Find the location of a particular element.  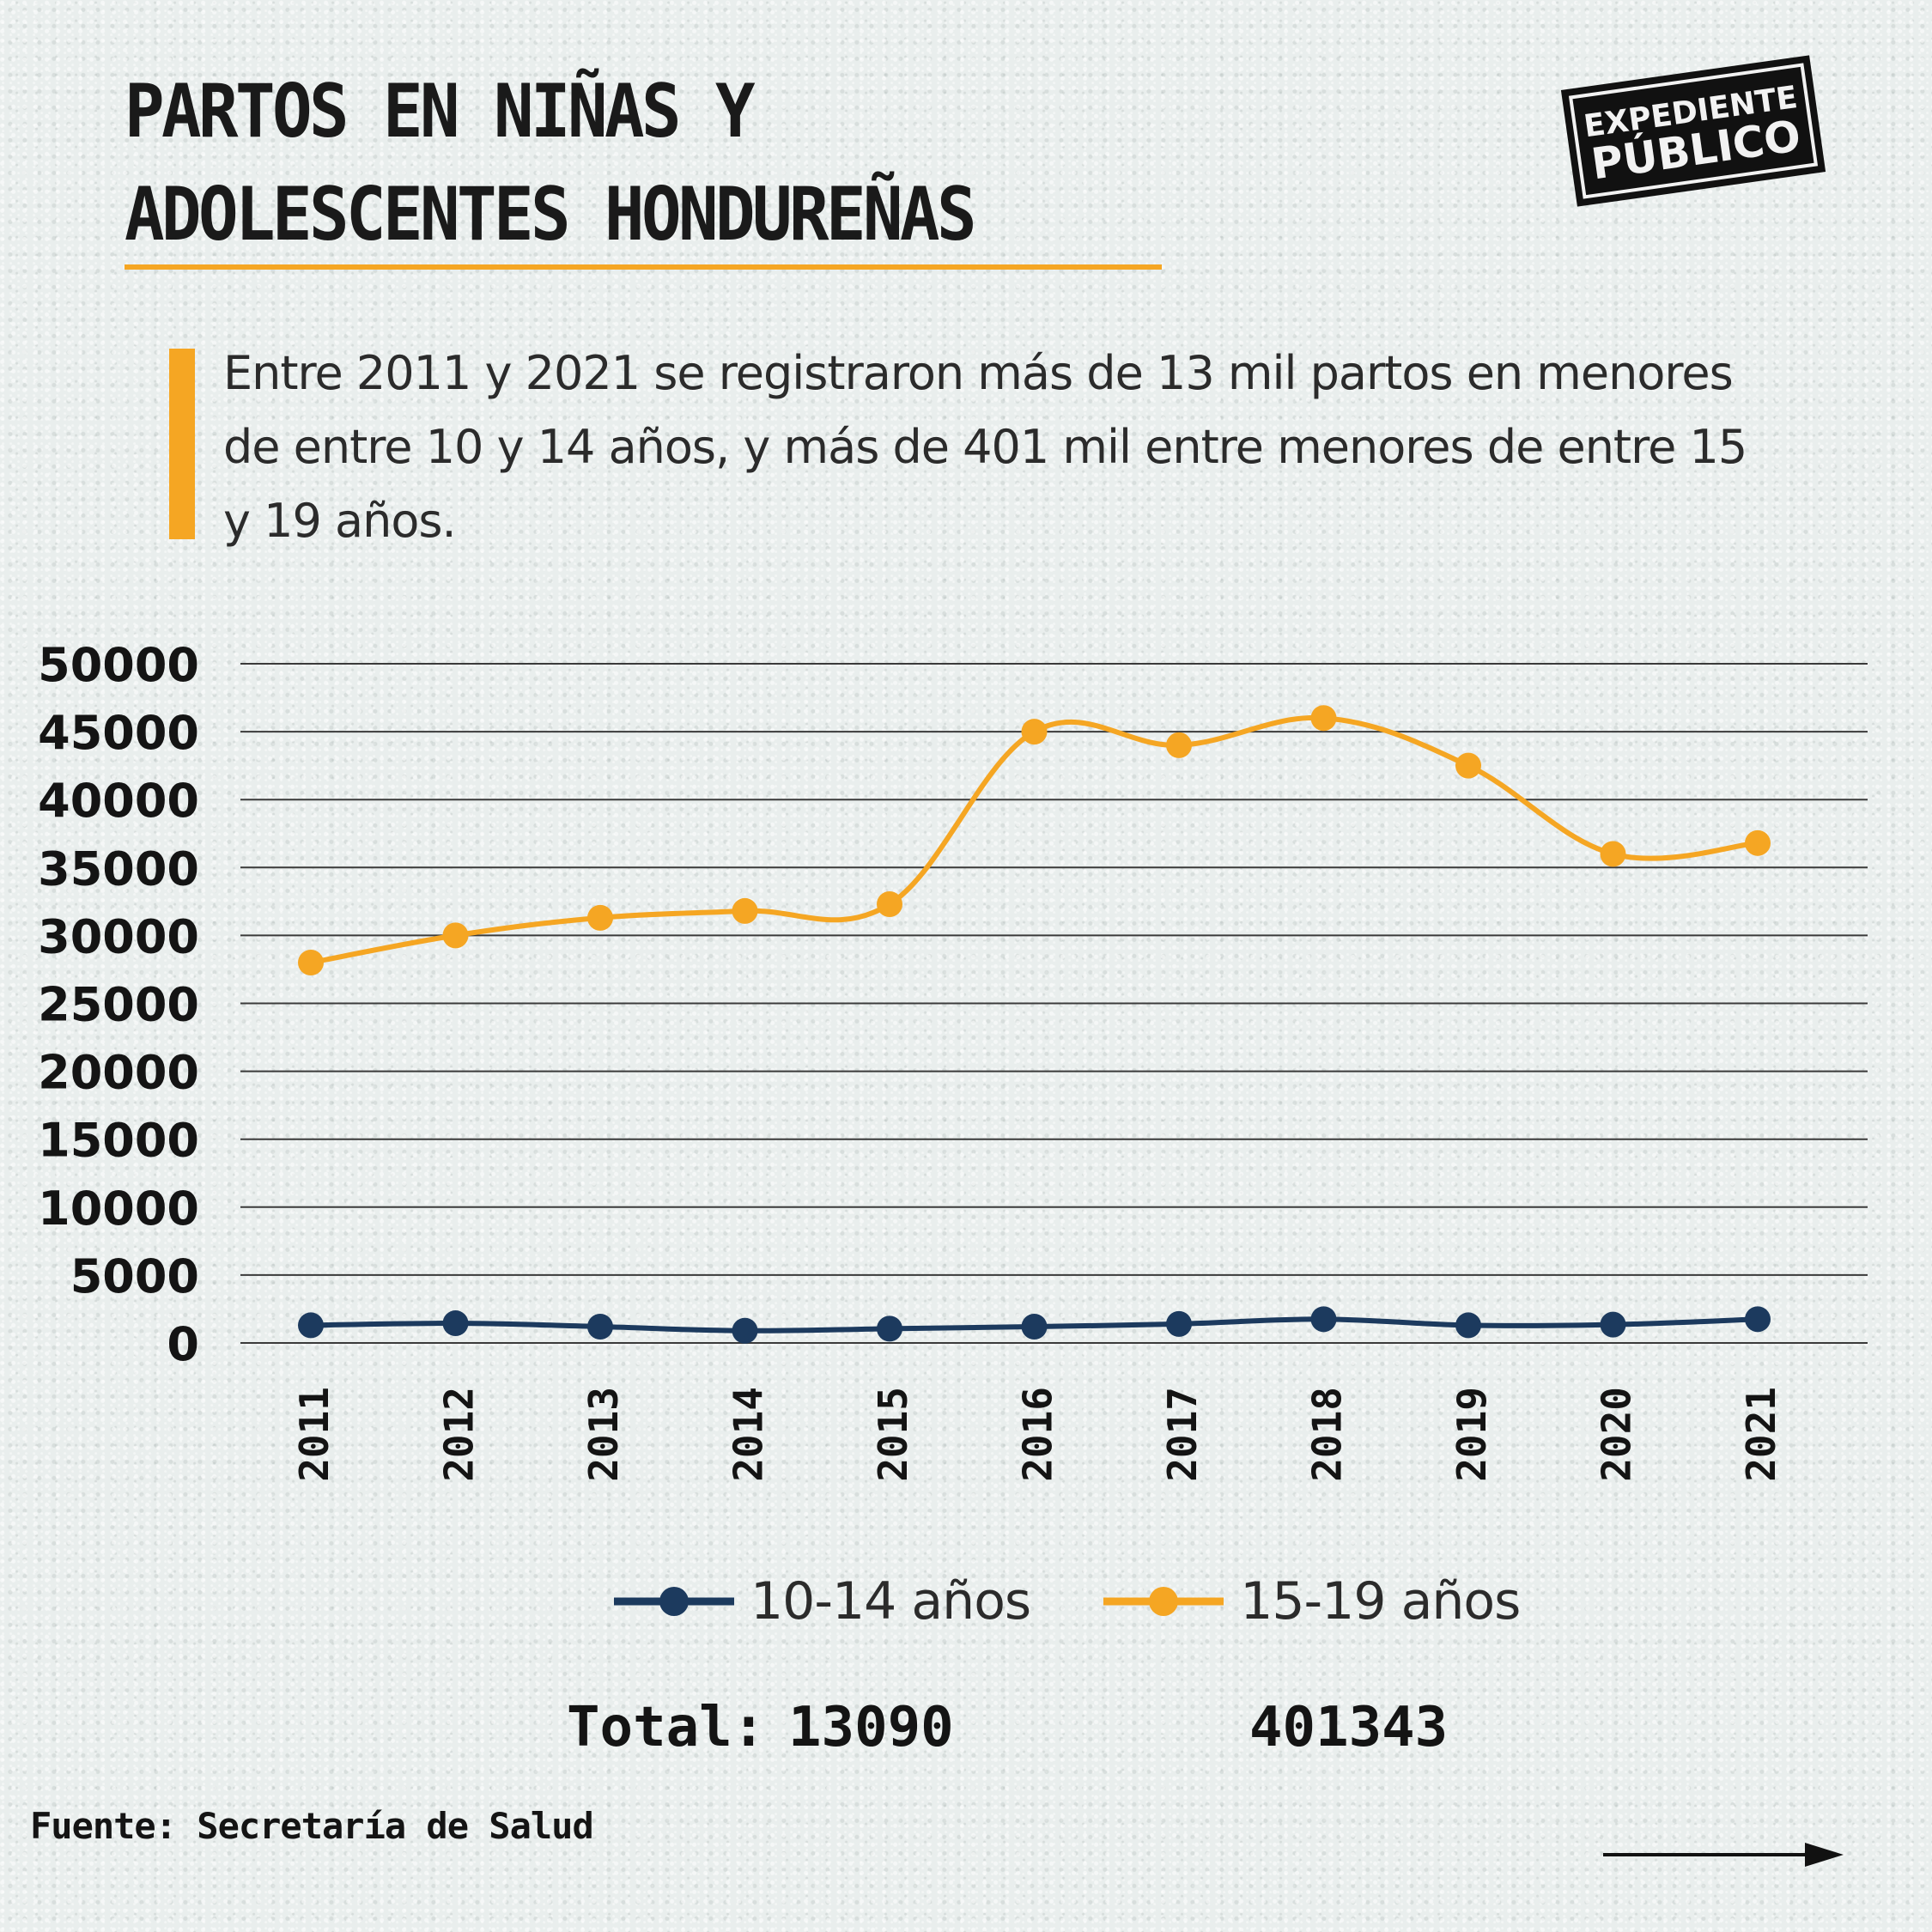

chart-legend: 10-14 años 15-19 años is located at coordinates (1065, 1601).